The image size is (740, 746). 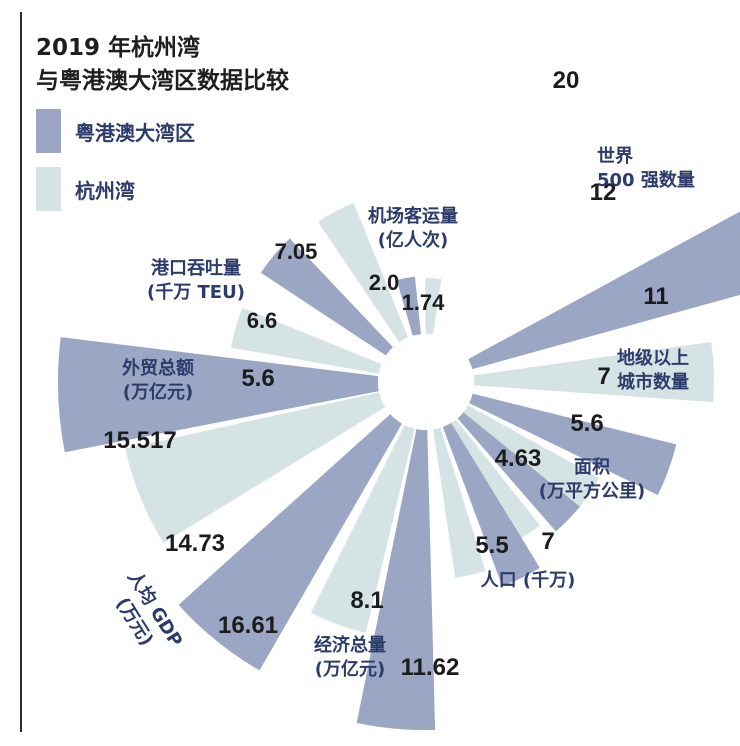 I want to click on category-label-1-0: 地级以上, so click(x=653, y=358).